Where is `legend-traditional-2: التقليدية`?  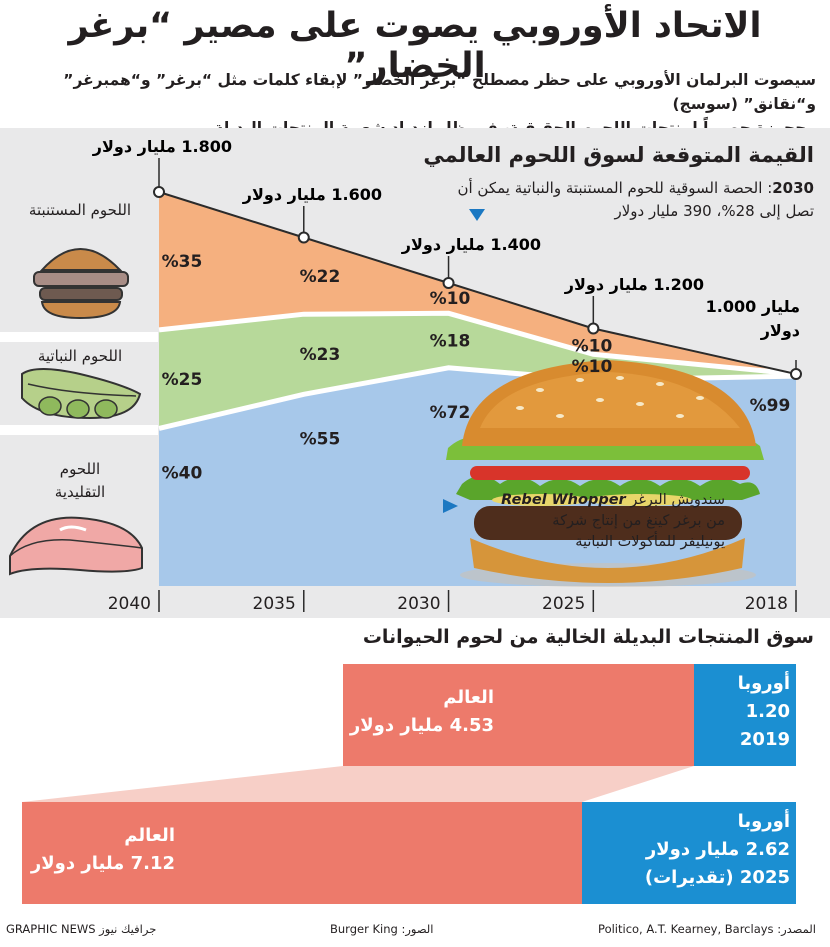 legend-traditional-2: التقليدية is located at coordinates (80, 492).